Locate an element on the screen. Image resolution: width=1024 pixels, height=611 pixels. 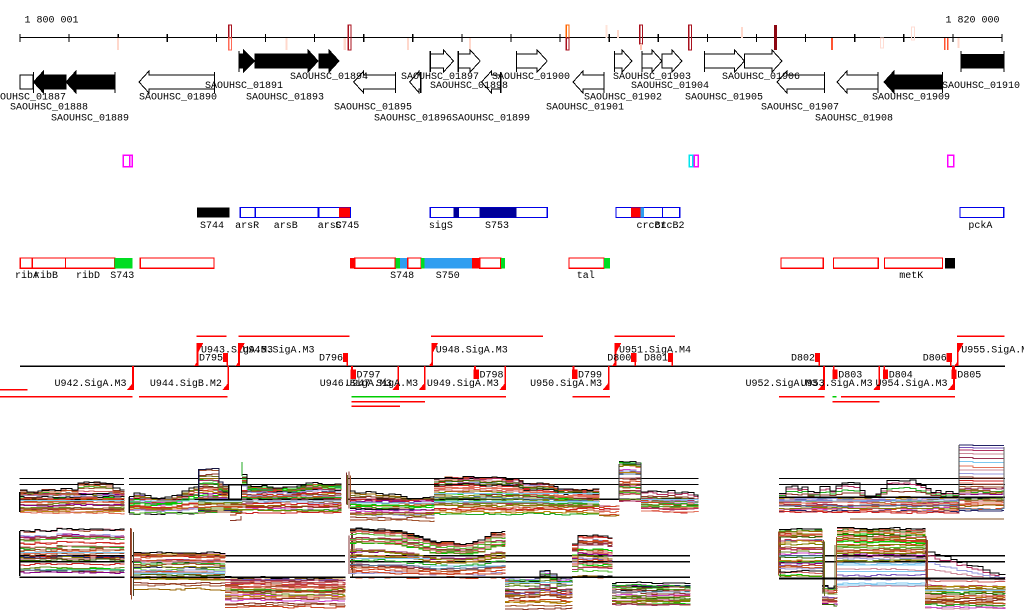
svg-text: 1 800 001 is located at coordinates (52, 20).